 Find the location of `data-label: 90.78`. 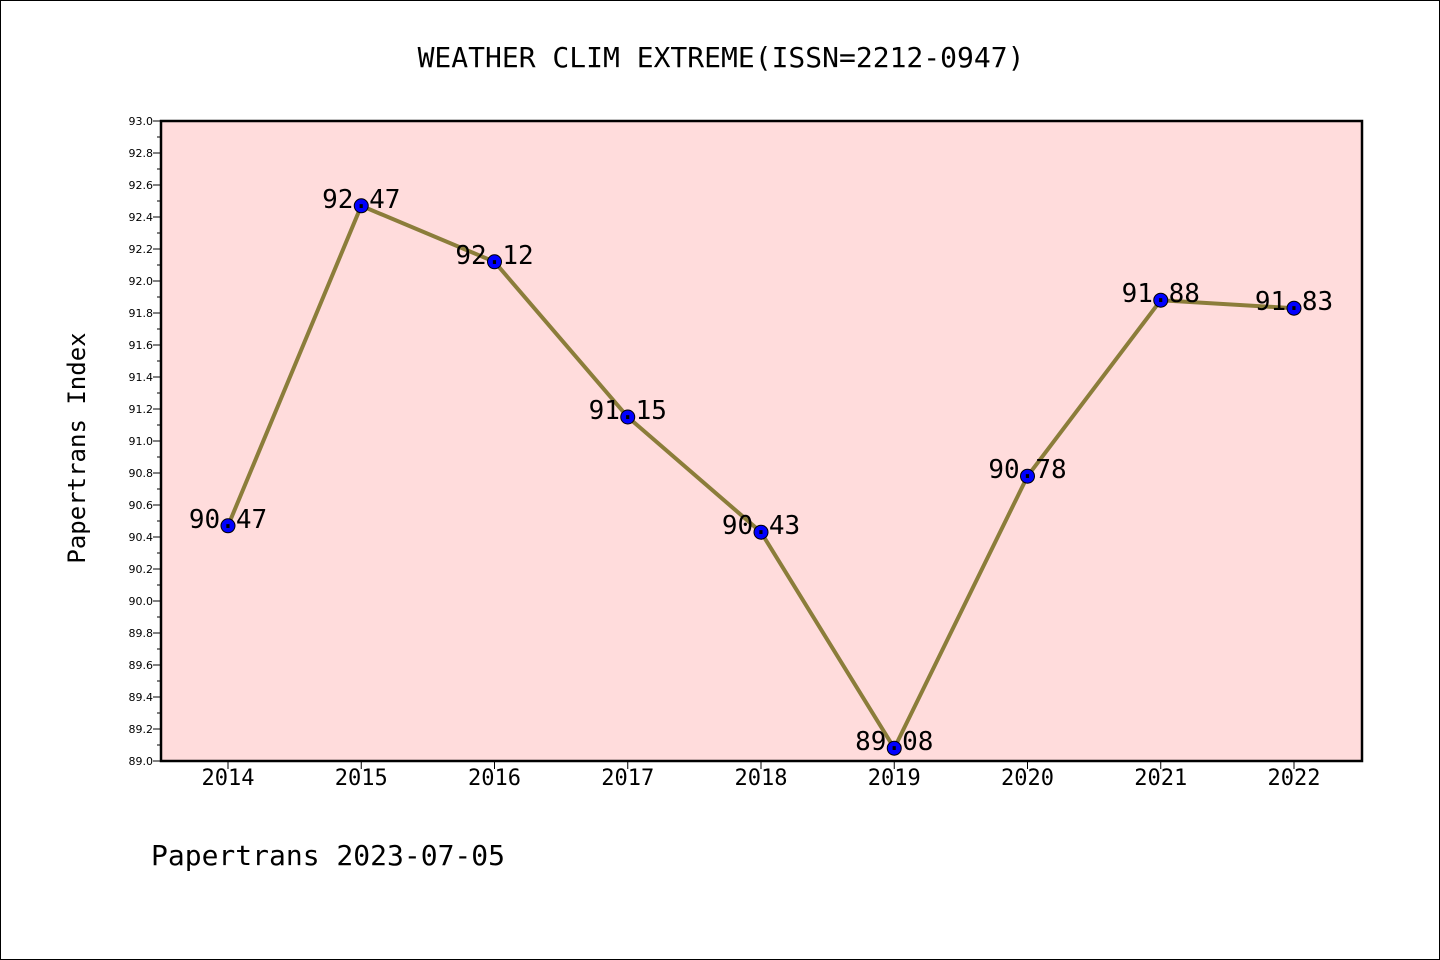

data-label: 90.78 is located at coordinates (1027, 470).